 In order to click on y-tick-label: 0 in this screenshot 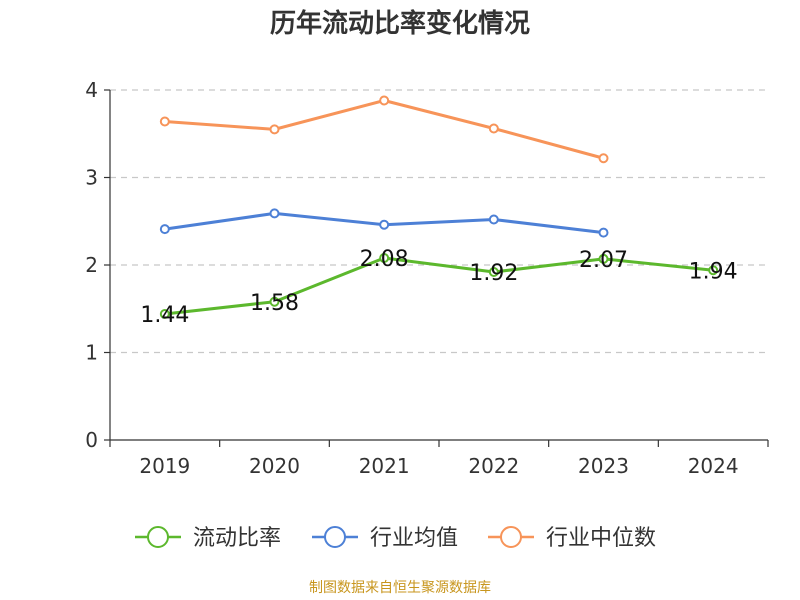, I will do `click(91, 440)`.